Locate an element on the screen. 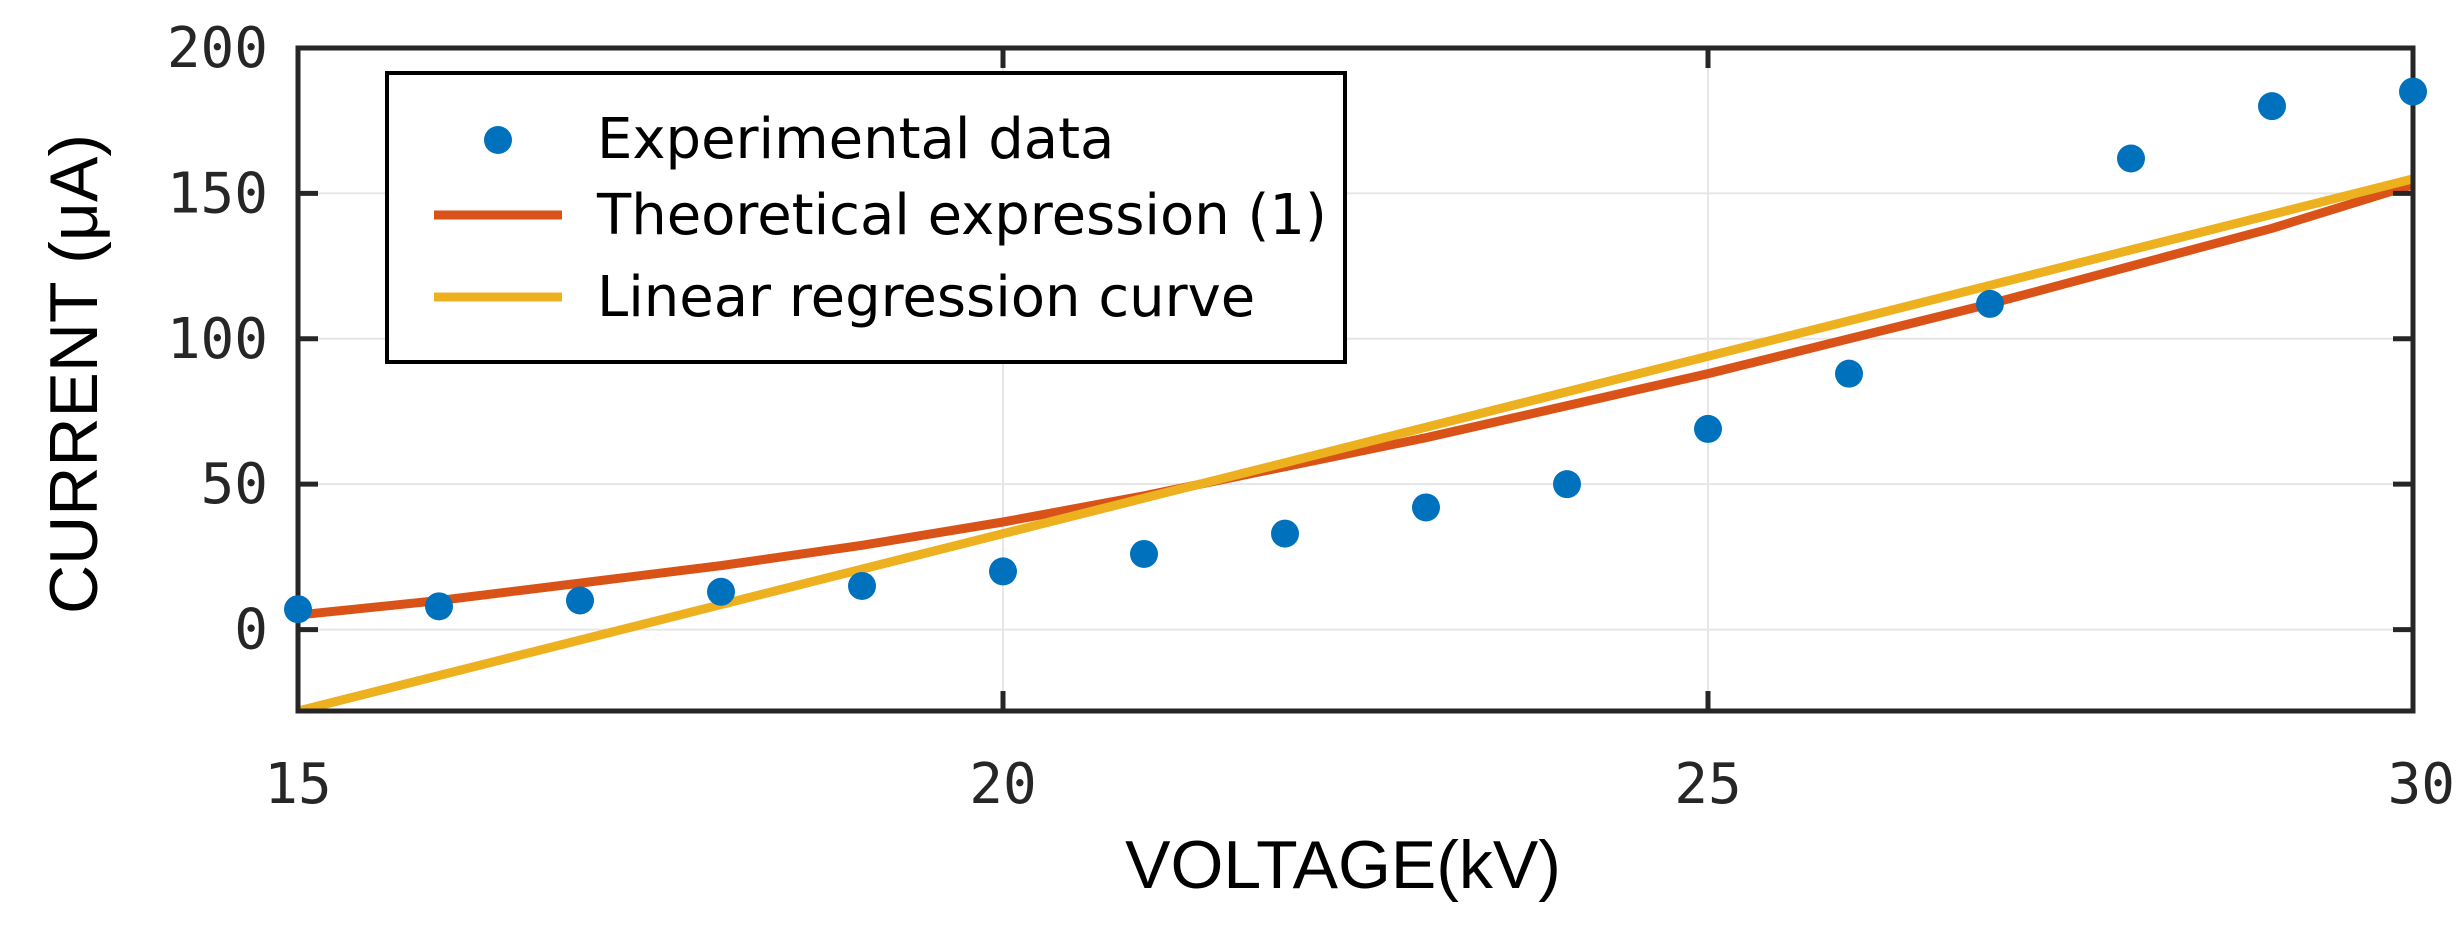 The width and height of the screenshot is (2461, 931). x-axis-title: VOLTAGE(kV) is located at coordinates (1343, 865).